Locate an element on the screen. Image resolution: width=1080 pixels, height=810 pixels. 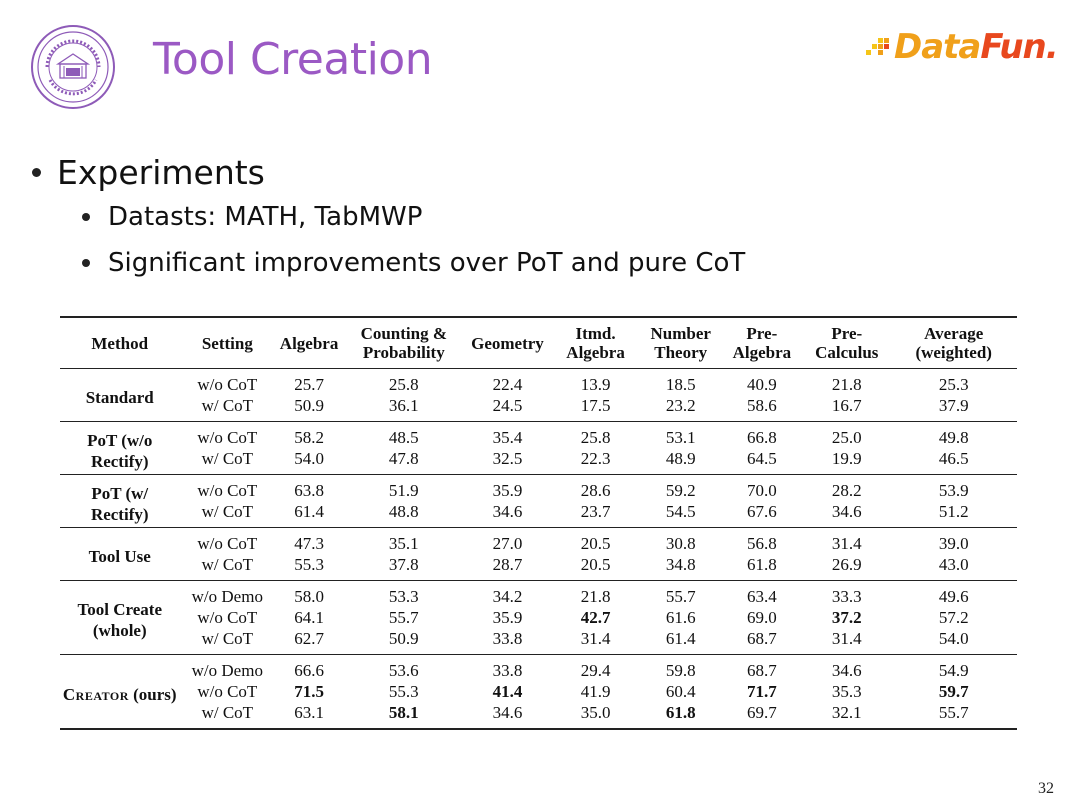
value-cell: 32.5 is located at coordinates (507, 458).